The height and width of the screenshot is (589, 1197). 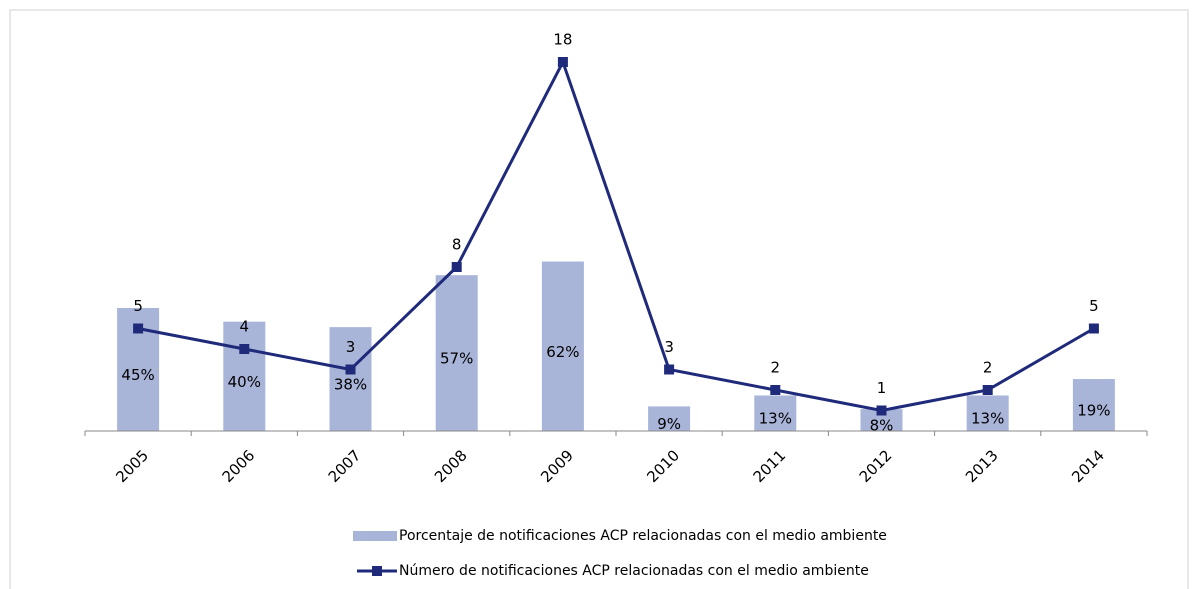 I want to click on bar-value-label: 62%, so click(x=562, y=352).